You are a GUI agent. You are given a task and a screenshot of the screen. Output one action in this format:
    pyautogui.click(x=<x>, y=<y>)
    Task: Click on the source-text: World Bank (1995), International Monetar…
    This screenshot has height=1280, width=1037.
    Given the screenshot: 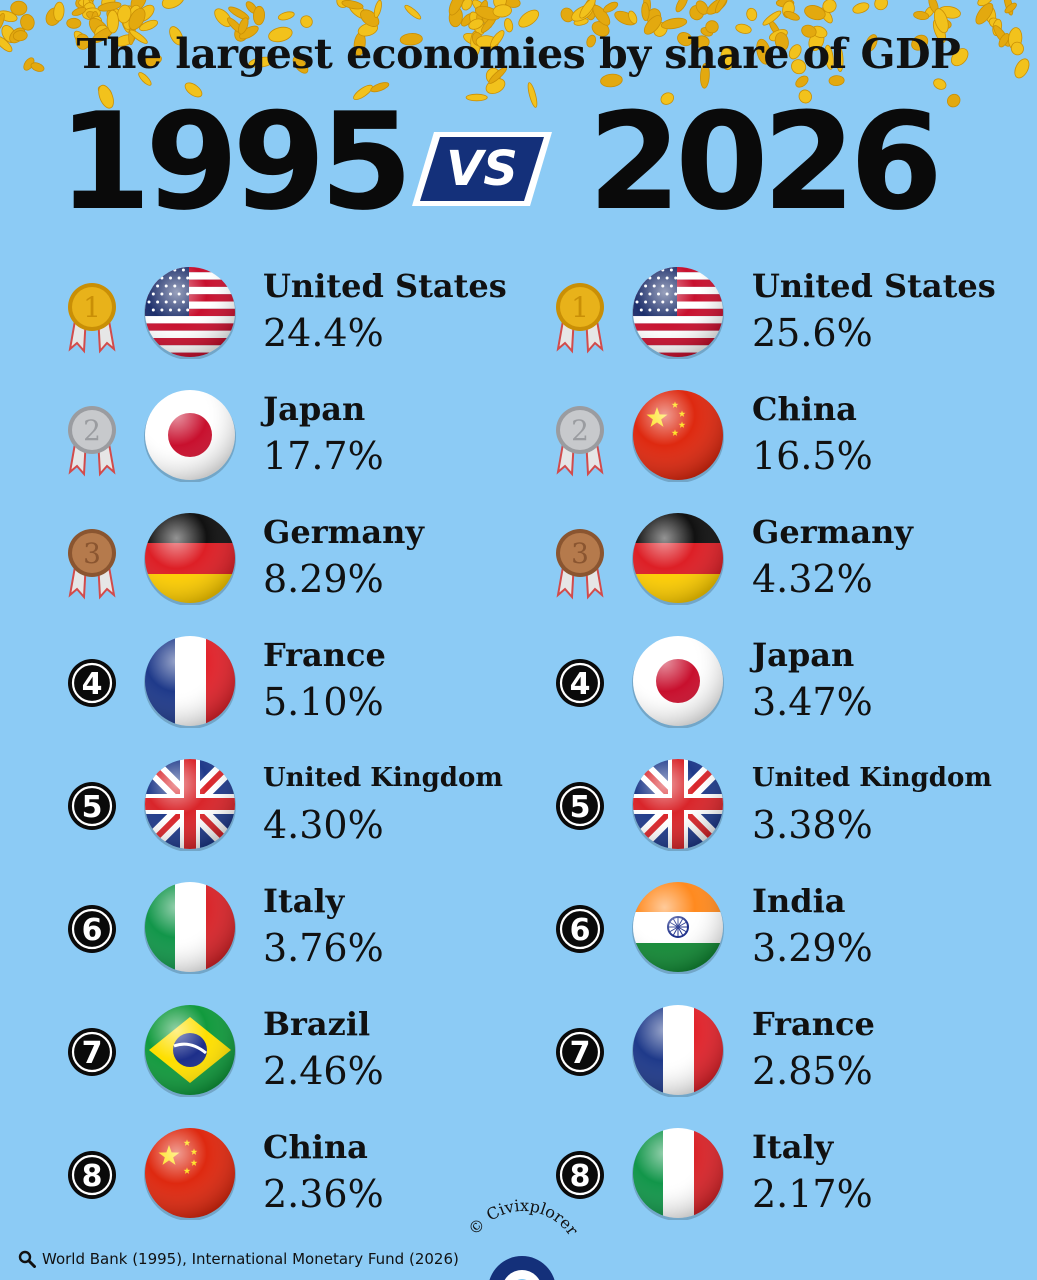 What is the action you would take?
    pyautogui.click(x=250, y=1259)
    